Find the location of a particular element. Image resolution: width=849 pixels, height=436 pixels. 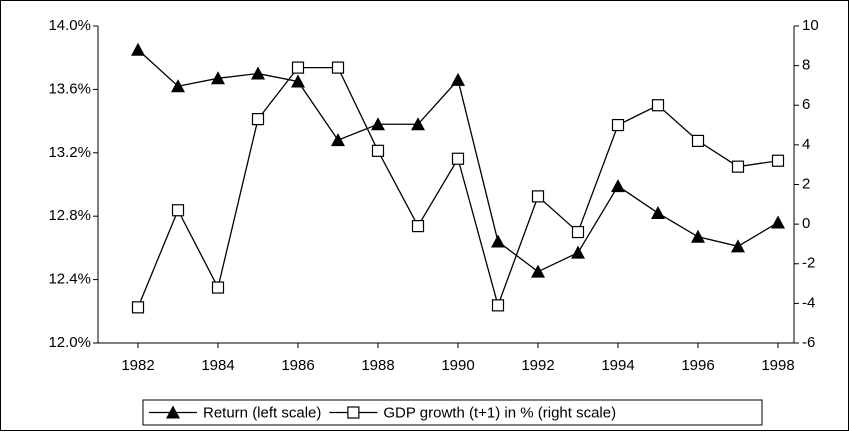

legend-box is located at coordinates (452, 412).